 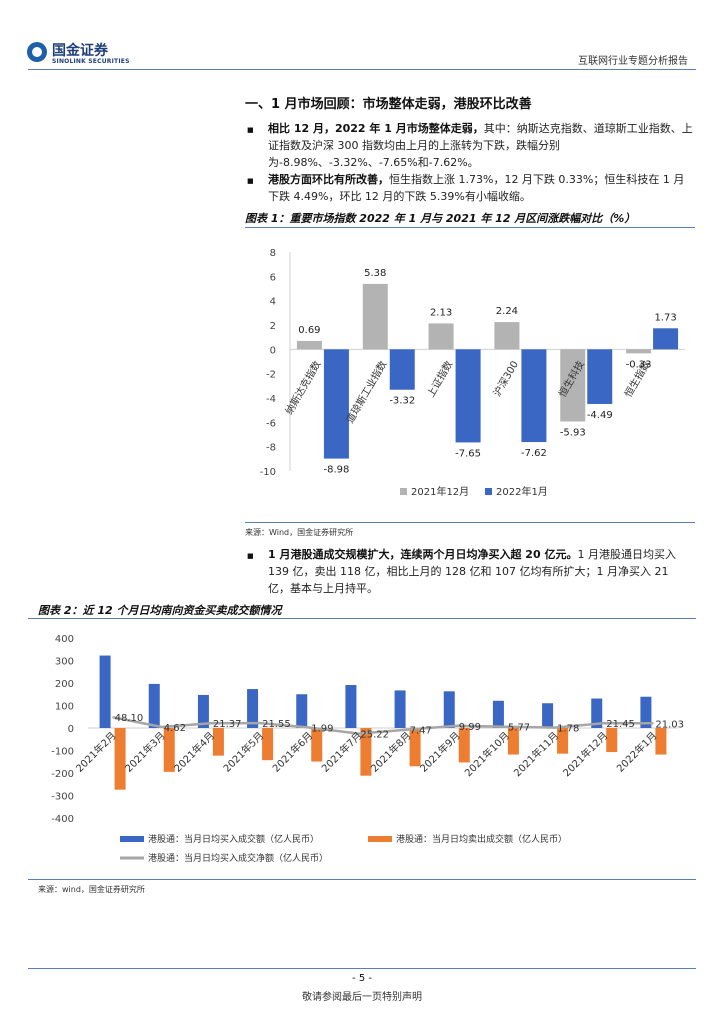 I want to click on x-tick-label: 上证指数, so click(x=439, y=378).